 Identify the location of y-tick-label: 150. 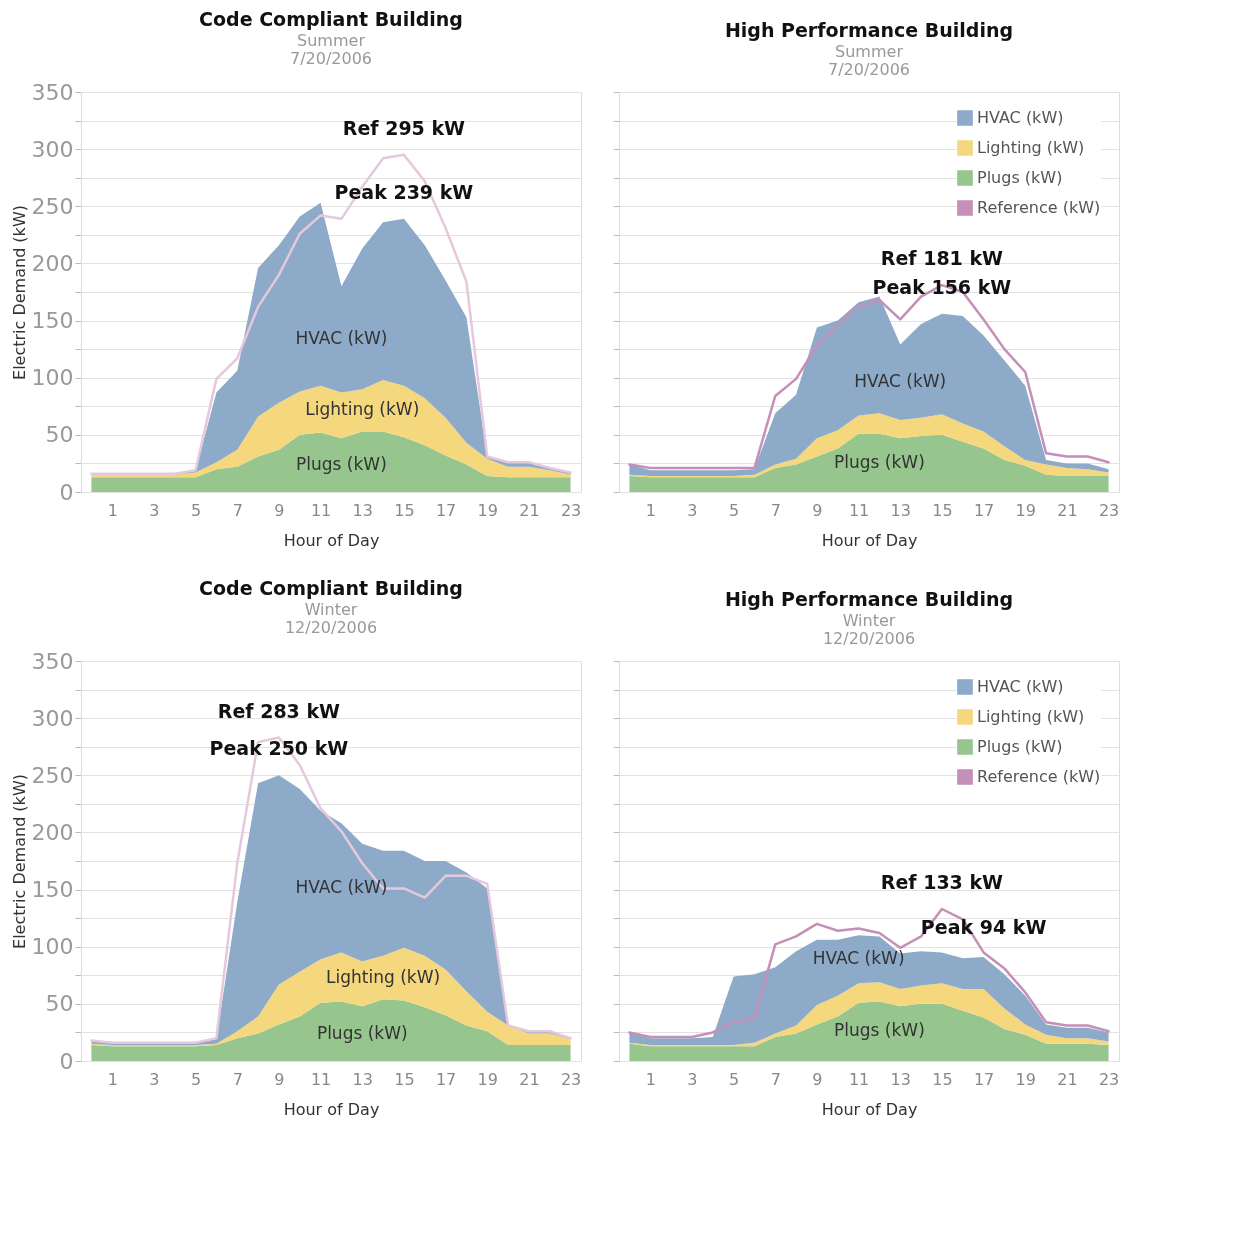
(52, 321).